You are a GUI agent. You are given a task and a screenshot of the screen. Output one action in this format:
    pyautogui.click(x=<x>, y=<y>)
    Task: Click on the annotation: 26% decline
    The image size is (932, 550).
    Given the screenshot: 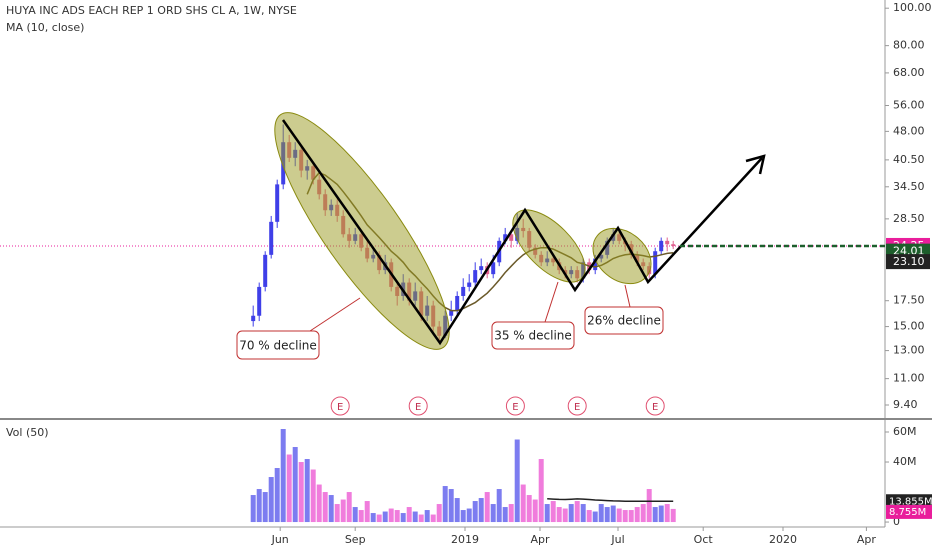 What is the action you would take?
    pyautogui.click(x=624, y=321)
    